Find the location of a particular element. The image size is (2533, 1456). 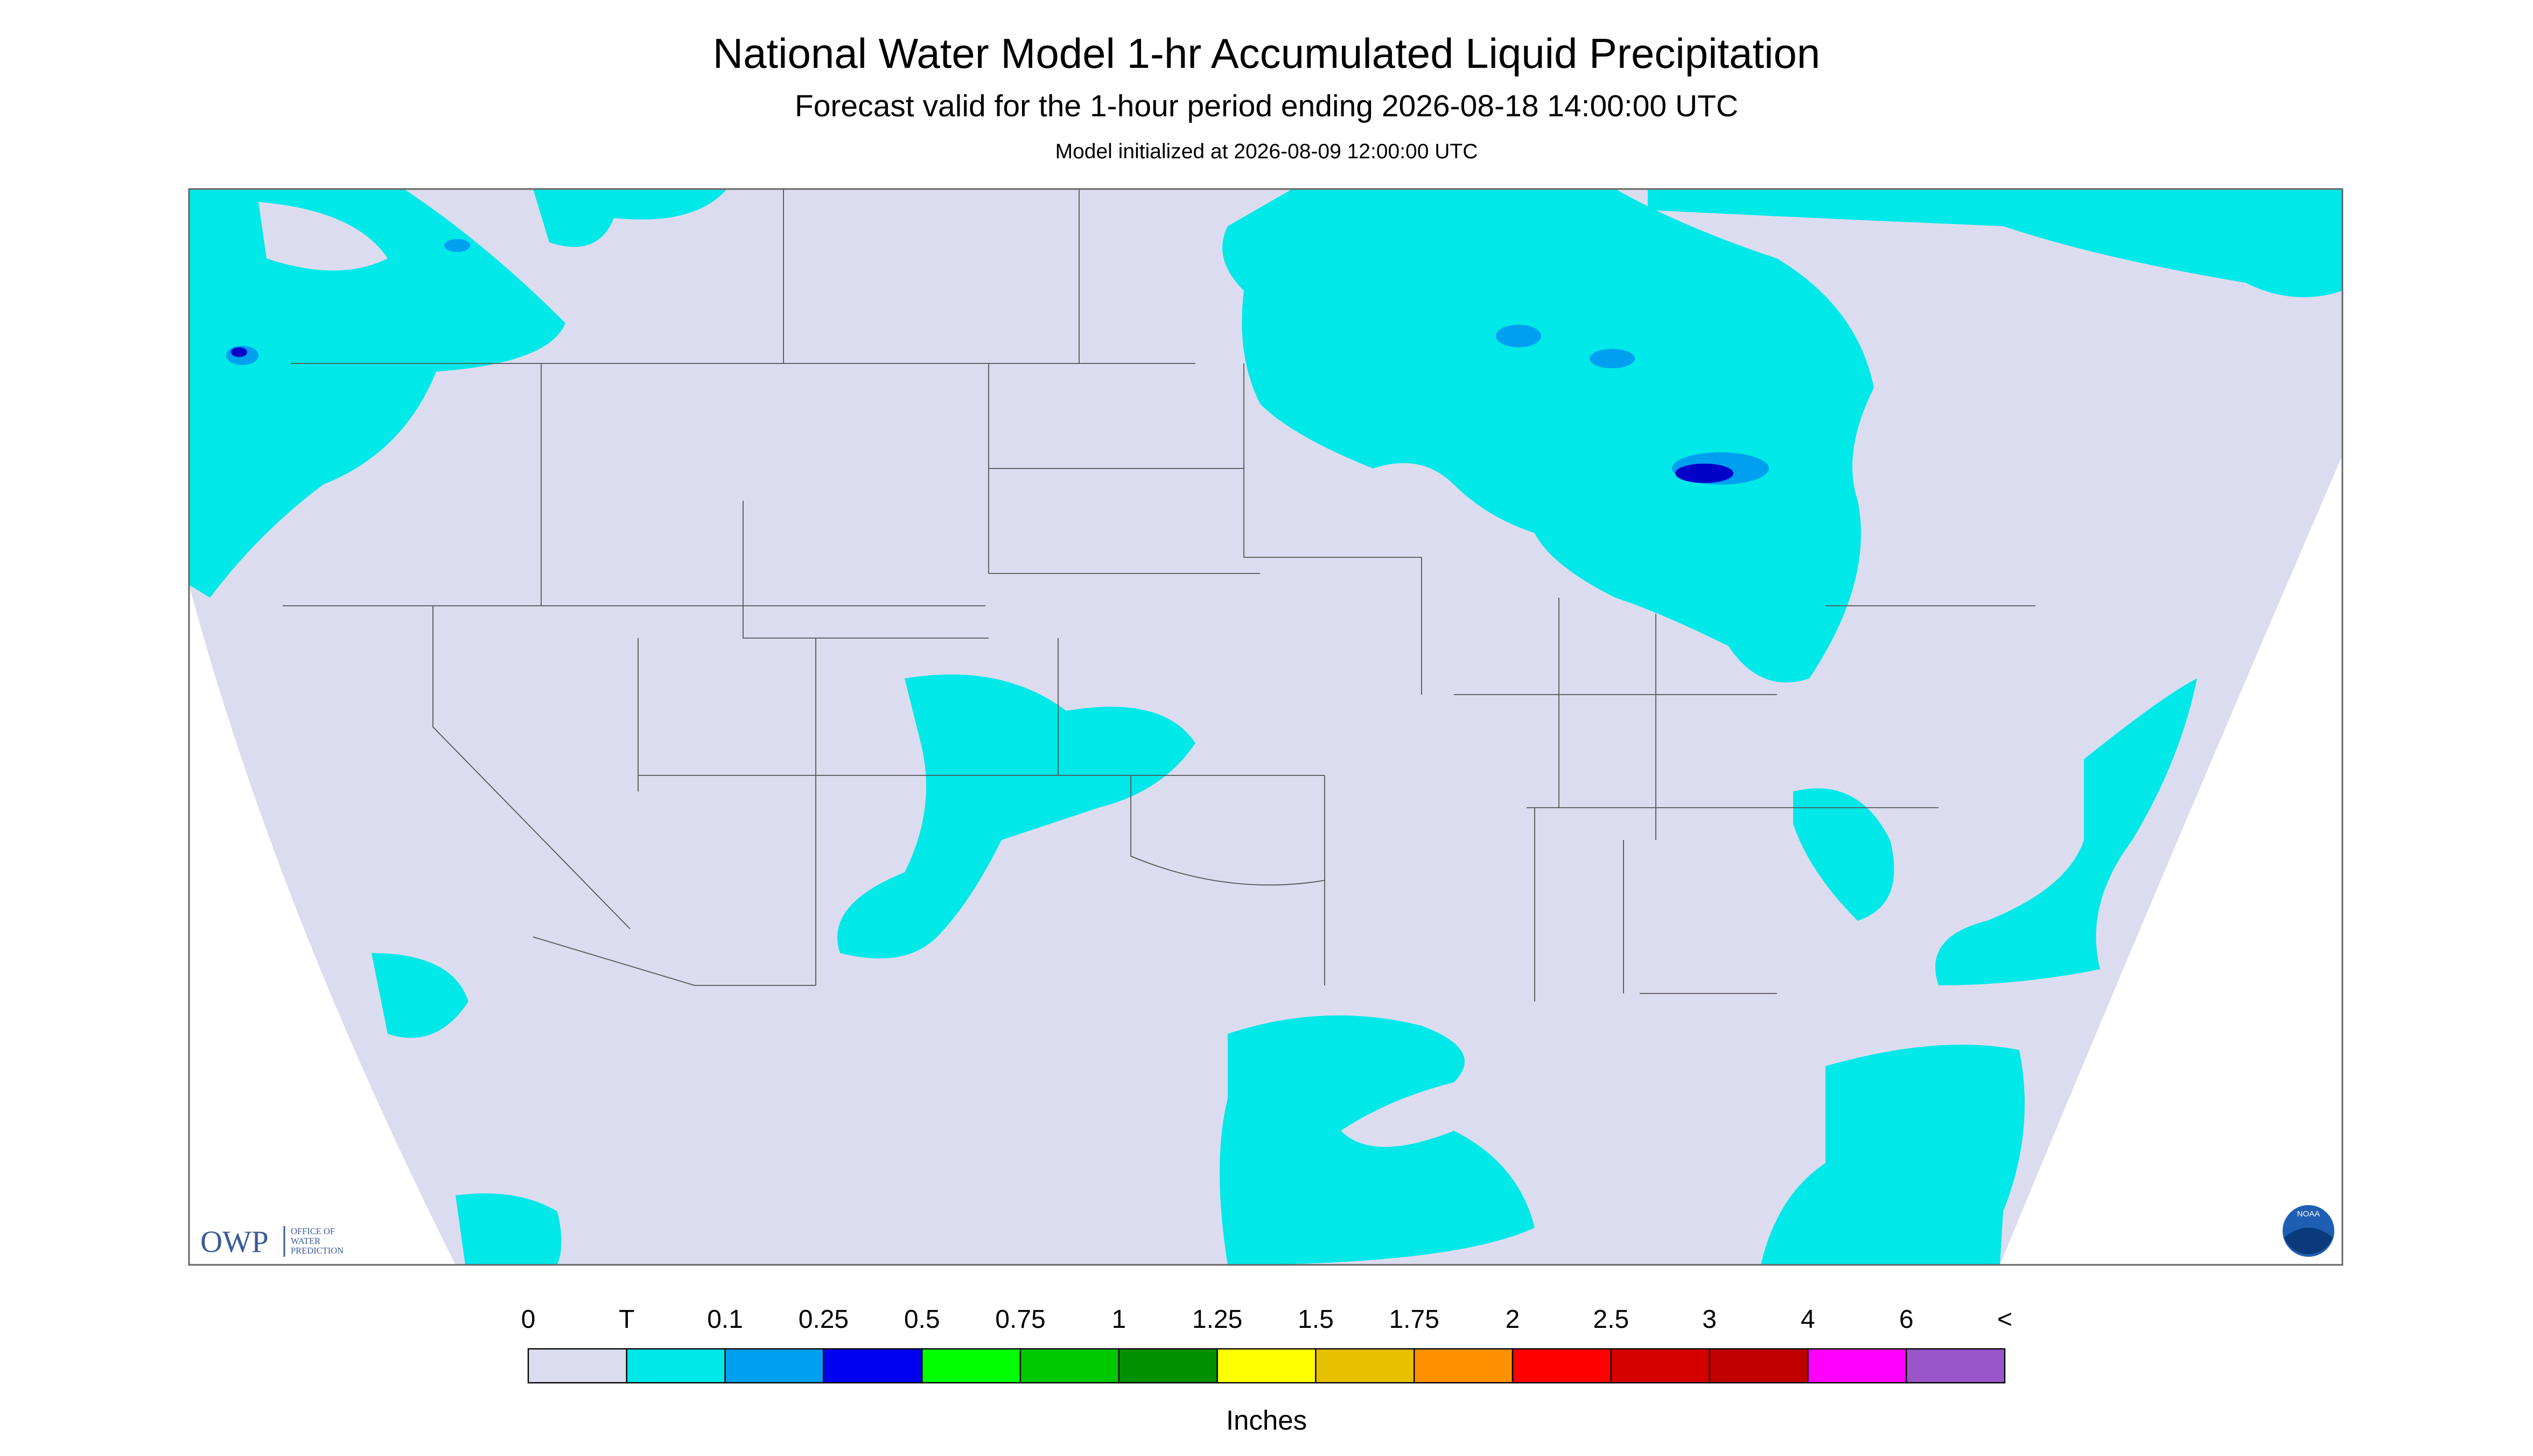

legend-label: T is located at coordinates (627, 1319).